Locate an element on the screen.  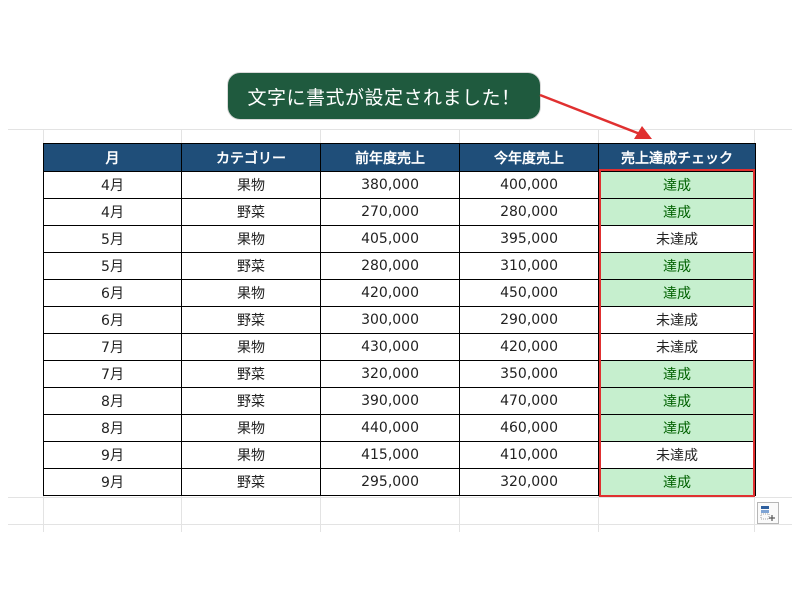
cell-prev-sales: 405,000 is located at coordinates (390, 239).